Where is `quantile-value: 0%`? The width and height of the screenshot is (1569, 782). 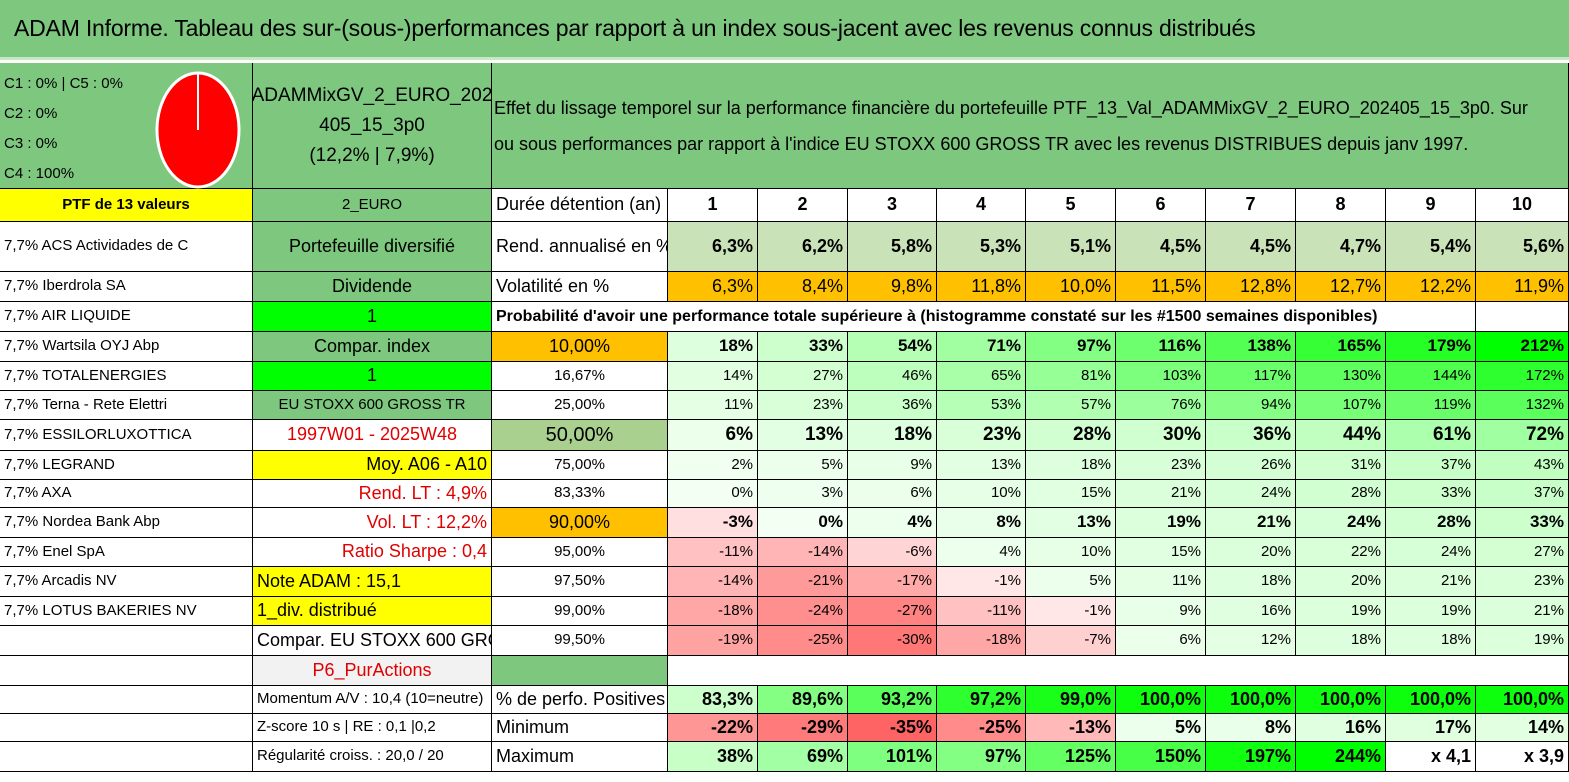
quantile-value: 0% is located at coordinates (803, 523).